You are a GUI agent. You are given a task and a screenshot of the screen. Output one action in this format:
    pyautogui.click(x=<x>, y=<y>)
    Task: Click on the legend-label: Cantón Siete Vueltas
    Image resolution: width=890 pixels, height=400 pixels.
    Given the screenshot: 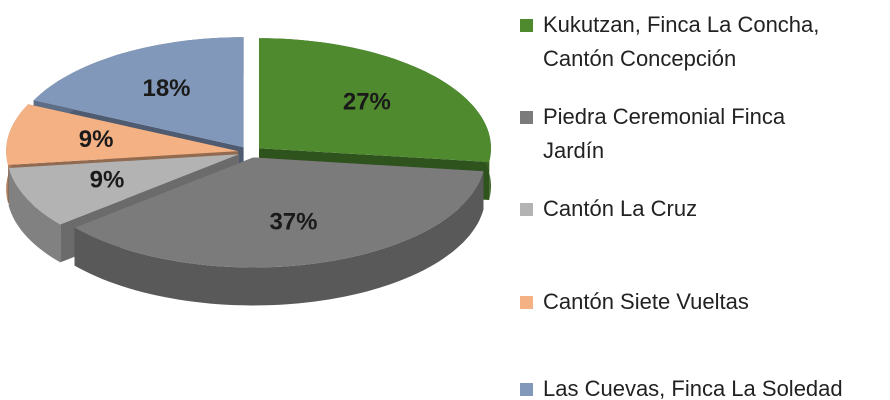 What is the action you would take?
    pyautogui.click(x=646, y=301)
    